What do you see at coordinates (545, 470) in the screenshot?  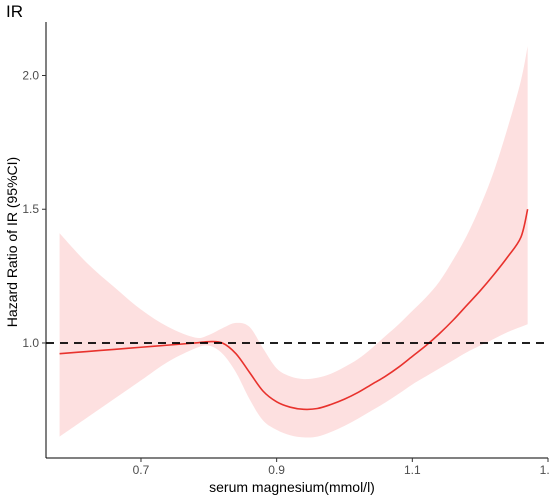 I see `x-tick-label: 1.3` at bounding box center [545, 470].